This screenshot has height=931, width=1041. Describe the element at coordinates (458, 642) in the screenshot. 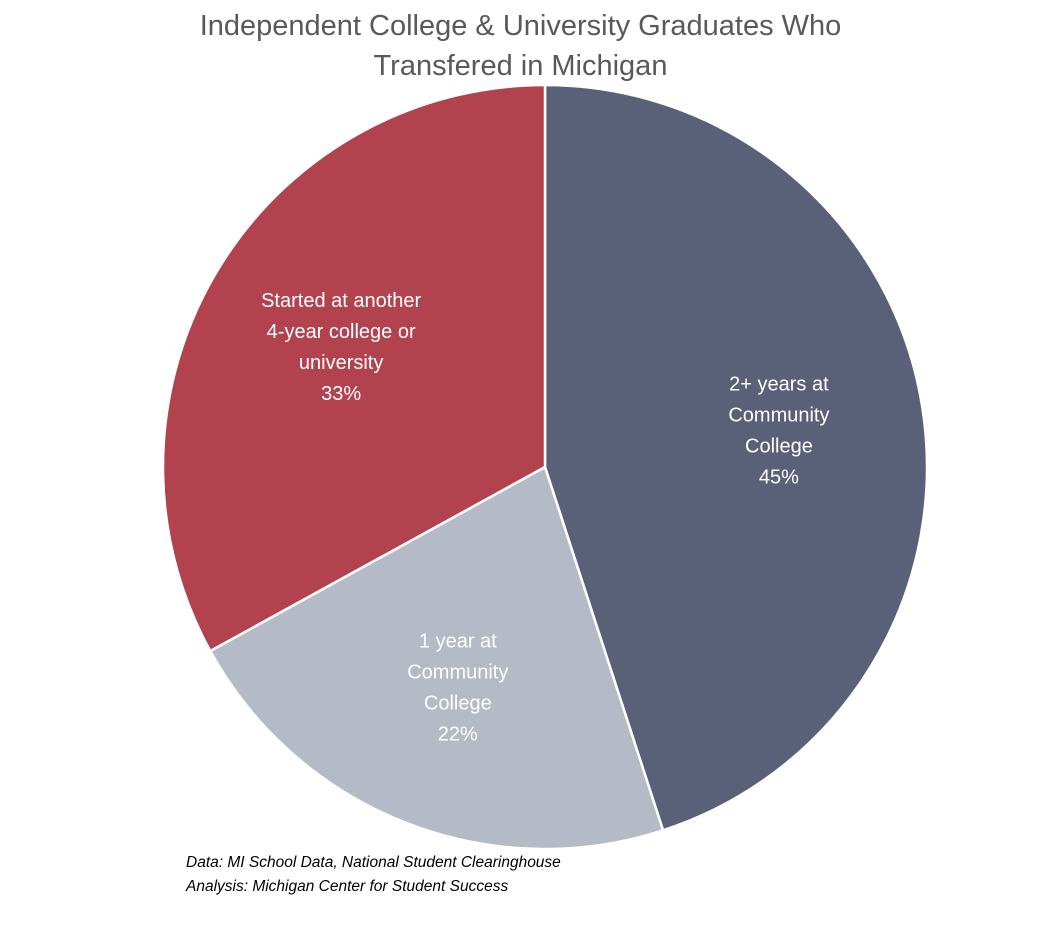

I see `pie-slice-label-line: 1 year at` at that location.